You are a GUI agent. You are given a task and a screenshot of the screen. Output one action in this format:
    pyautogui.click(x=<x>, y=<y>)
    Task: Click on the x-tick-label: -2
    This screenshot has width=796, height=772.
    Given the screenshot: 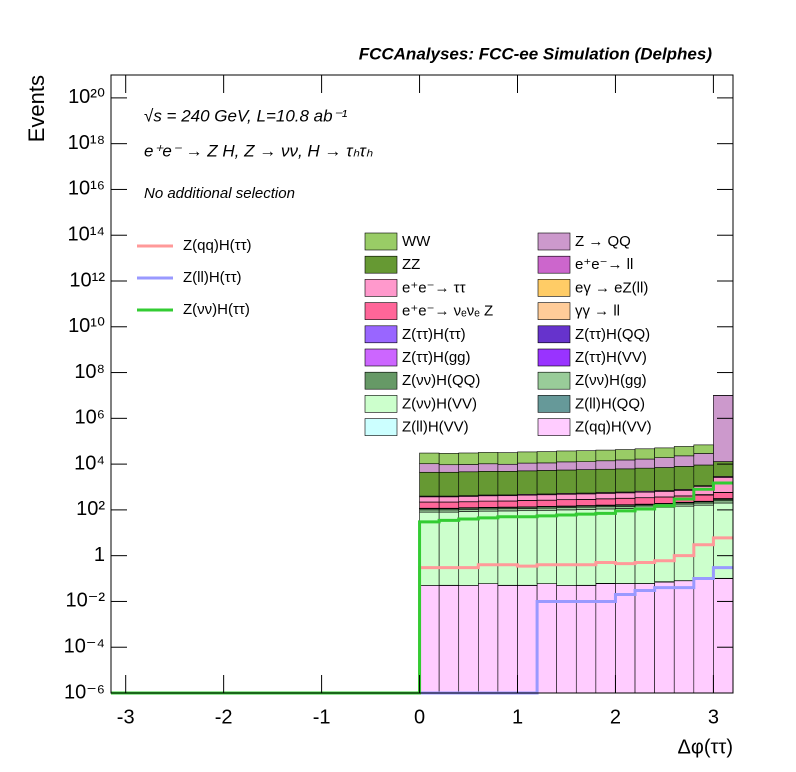 What is the action you would take?
    pyautogui.click(x=224, y=717)
    